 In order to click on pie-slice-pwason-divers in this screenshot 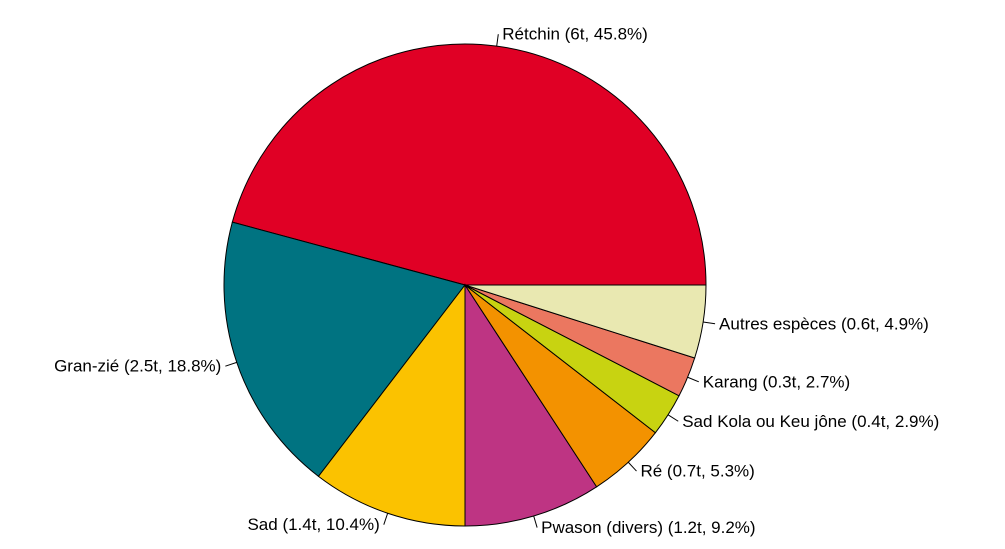, I will do `click(531, 405)`.